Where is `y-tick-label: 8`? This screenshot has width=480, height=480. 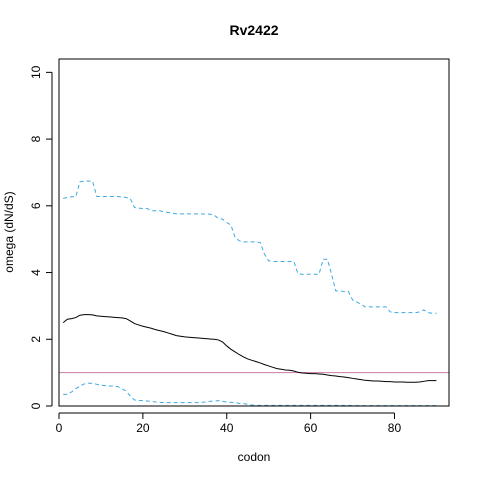 y-tick-label: 8 is located at coordinates (36, 138).